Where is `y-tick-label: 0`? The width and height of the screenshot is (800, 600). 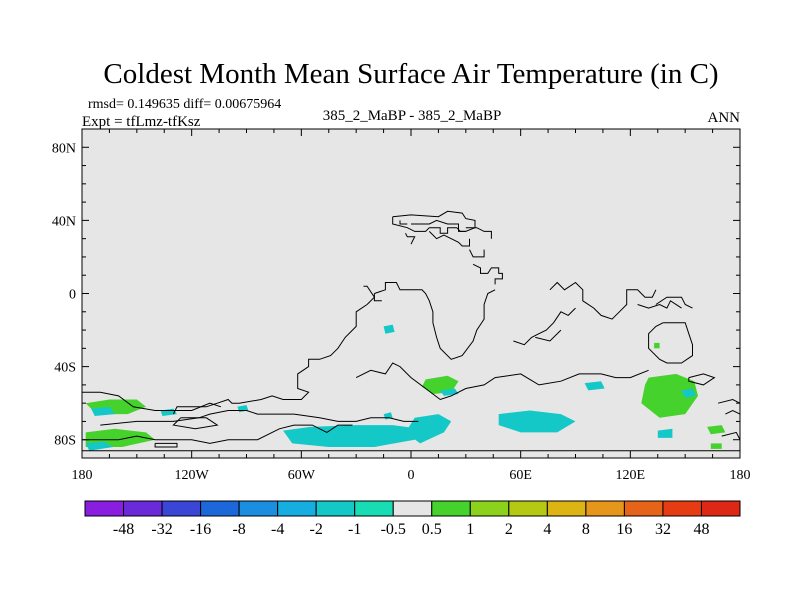 y-tick-label: 0 is located at coordinates (72, 295).